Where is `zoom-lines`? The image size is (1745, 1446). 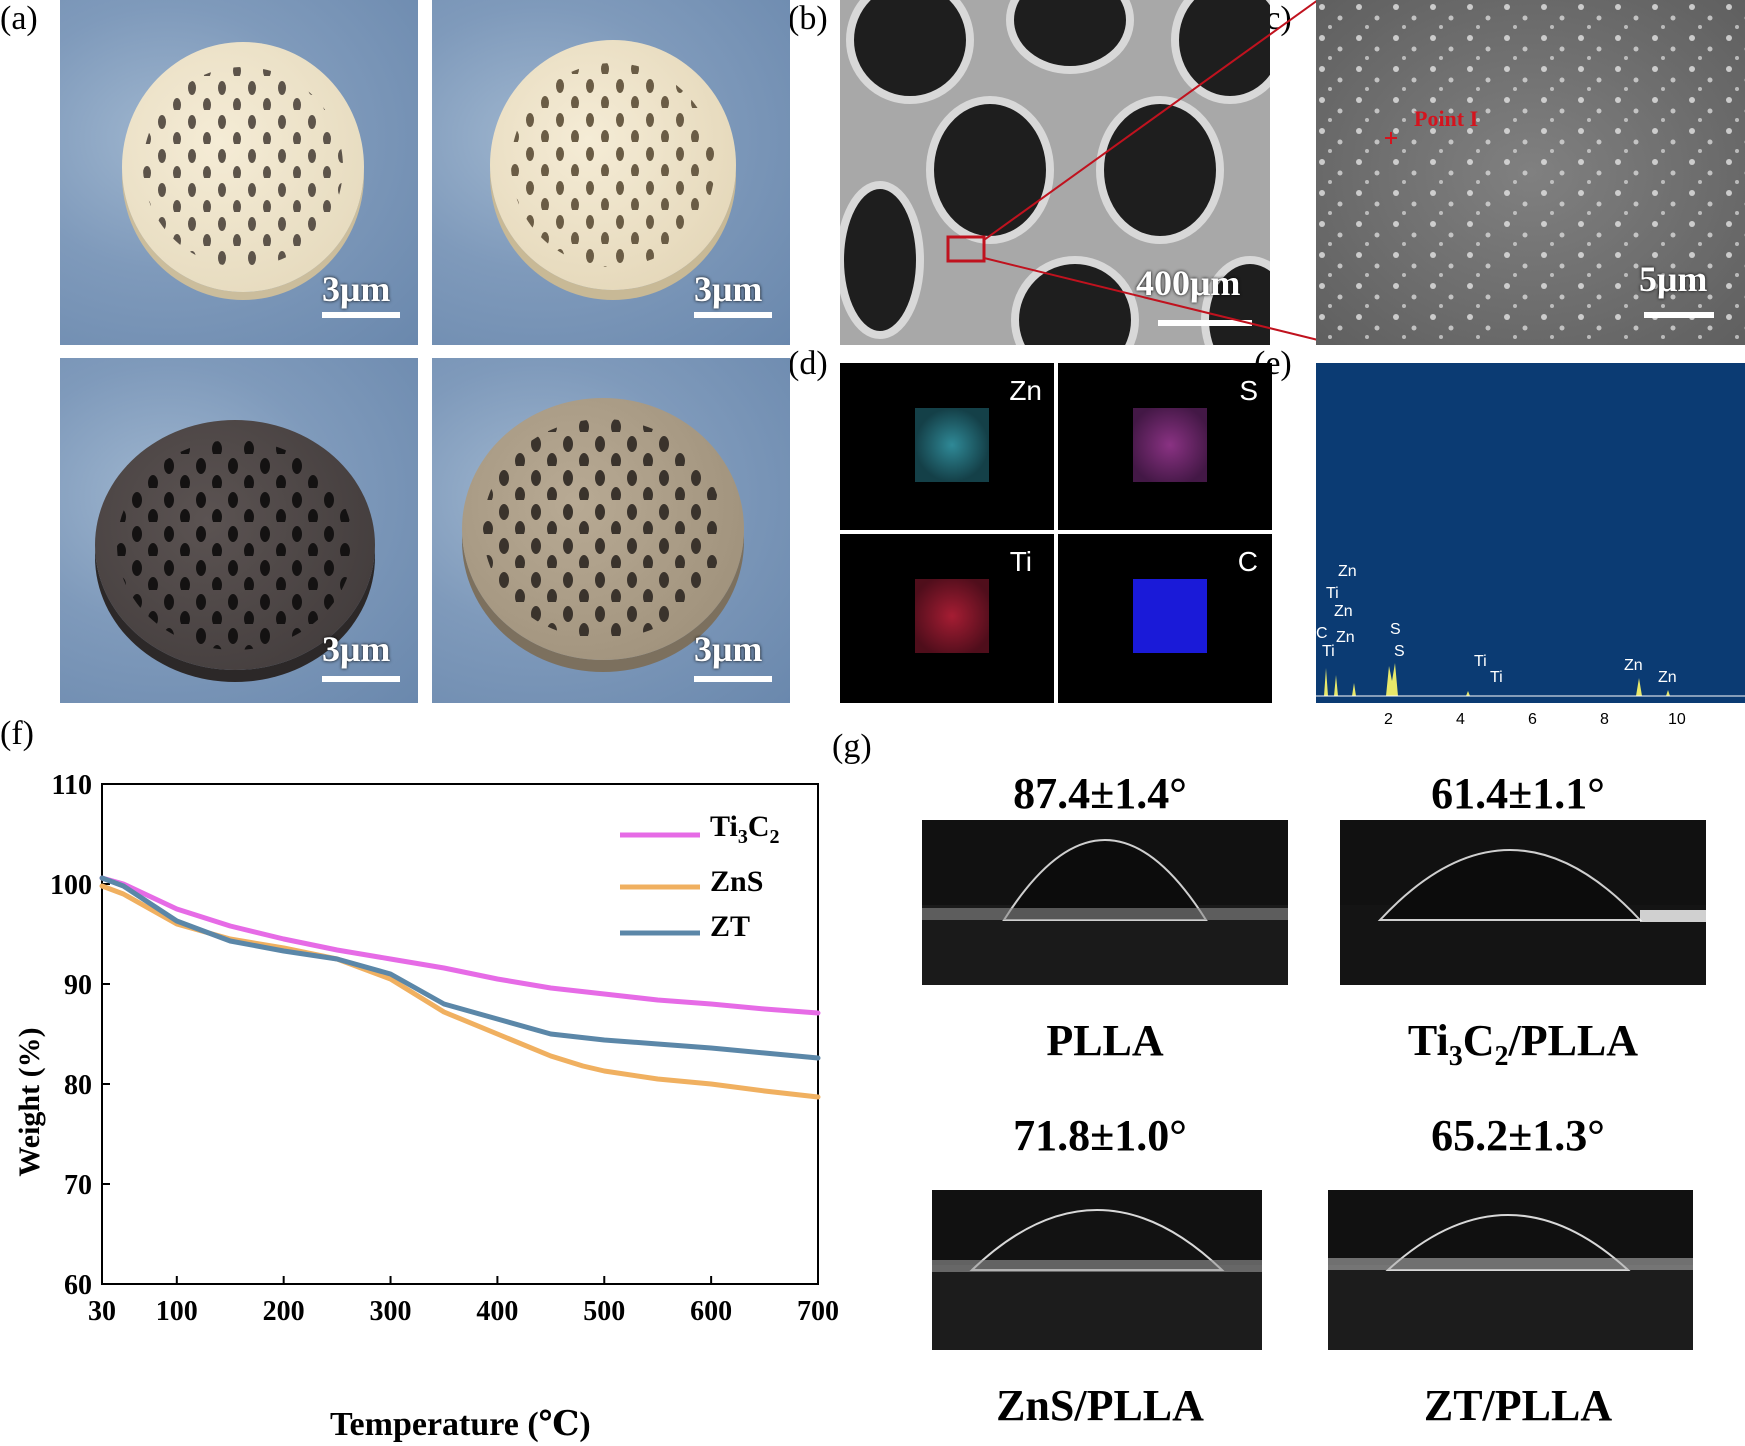
zoom-lines is located at coordinates (1151, 170).